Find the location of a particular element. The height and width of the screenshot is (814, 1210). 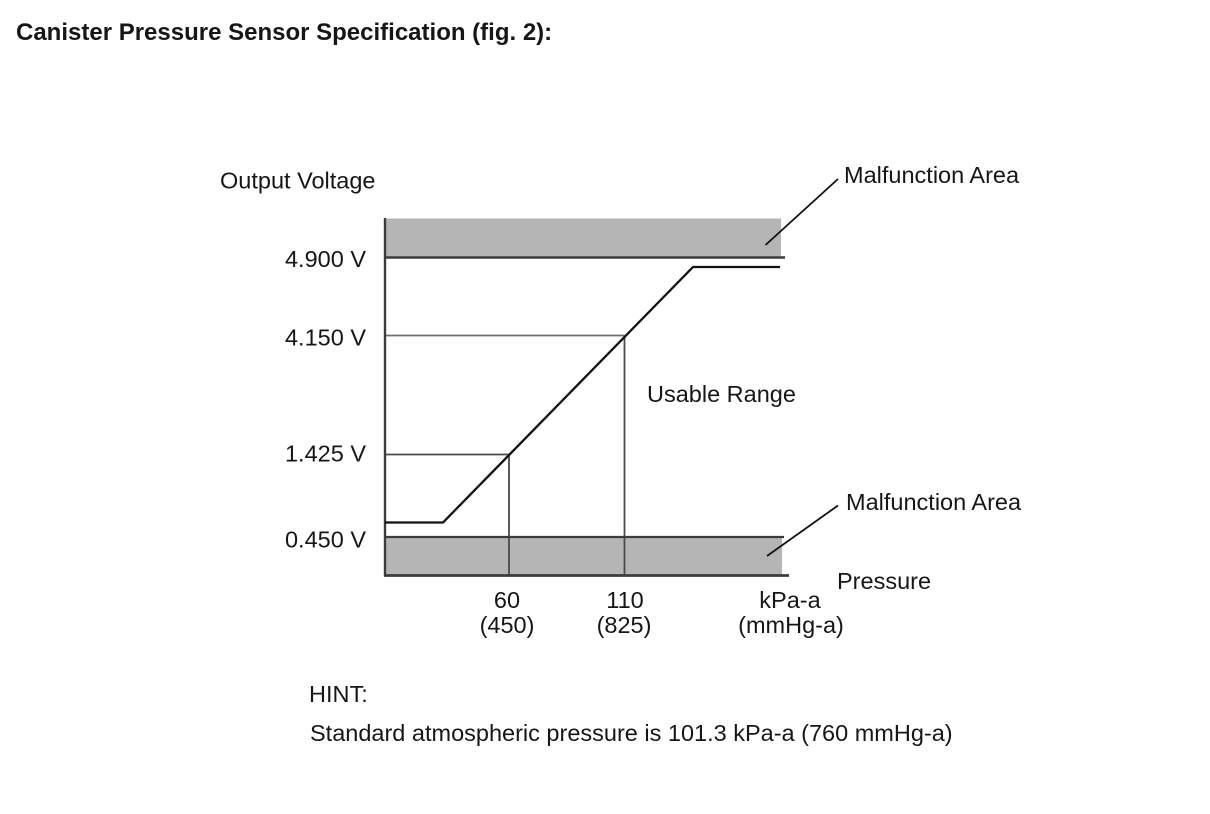

svg-text: 4.900 V is located at coordinates (325, 259).